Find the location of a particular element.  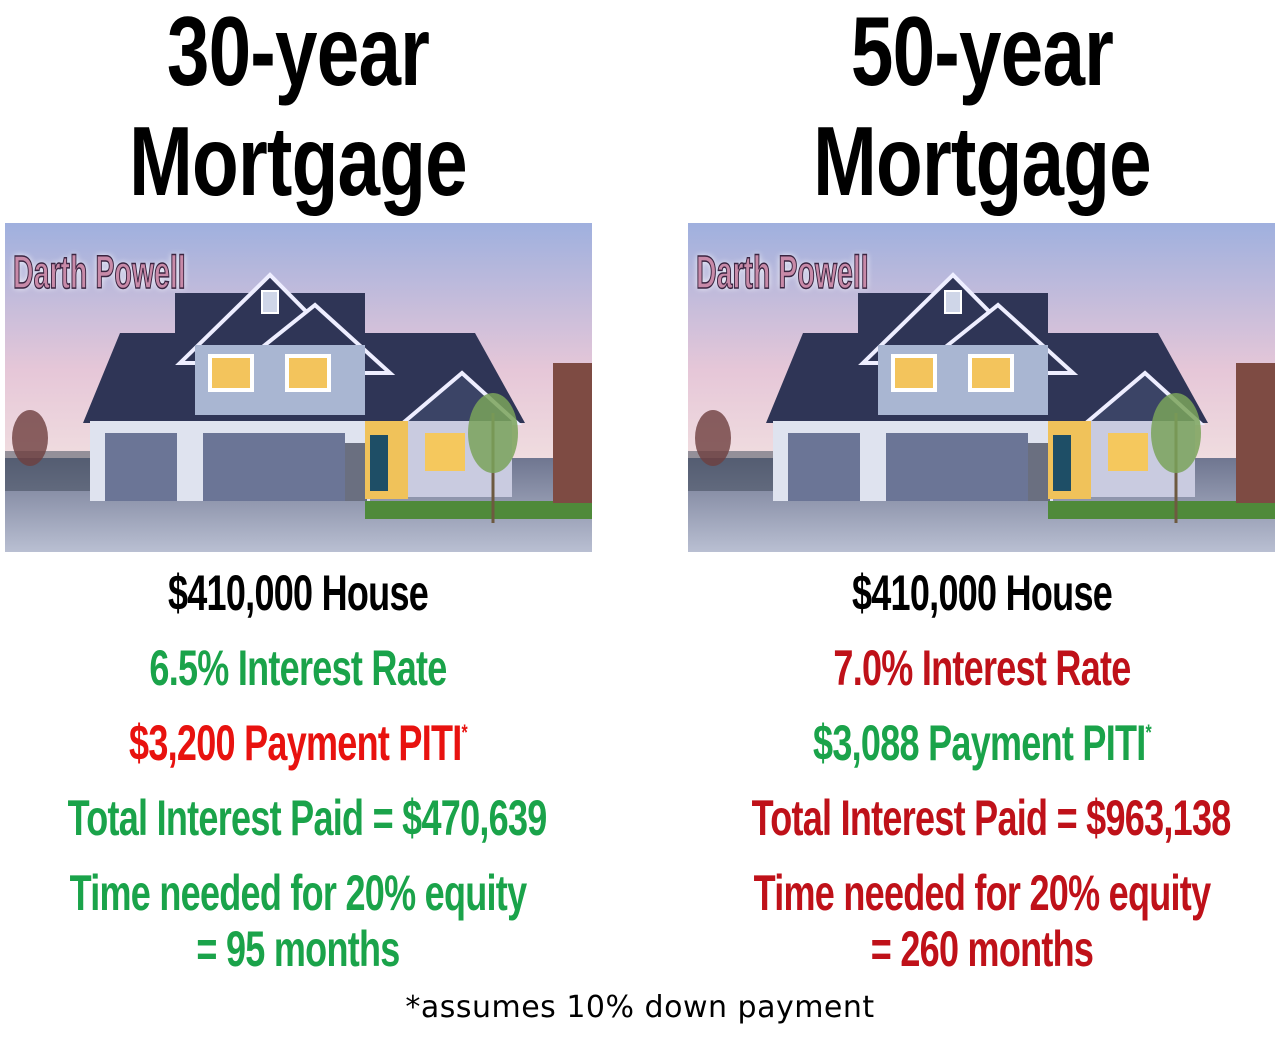

payment: $3,088 Payment PITI* is located at coordinates (982, 743).